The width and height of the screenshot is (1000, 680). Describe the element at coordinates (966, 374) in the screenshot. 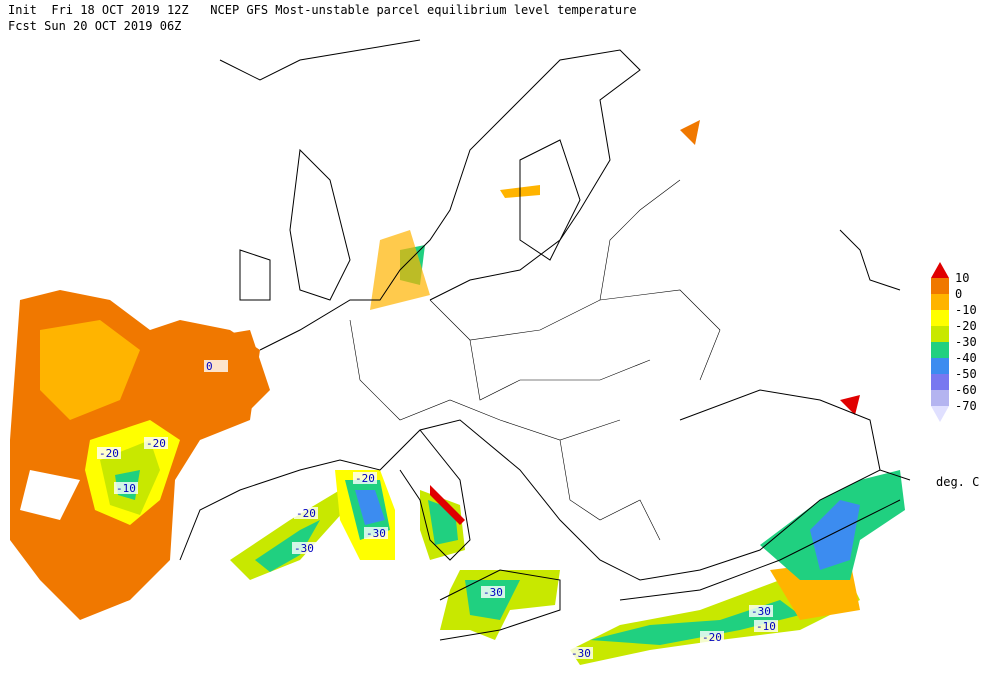

I see `legend-label: -50` at that location.